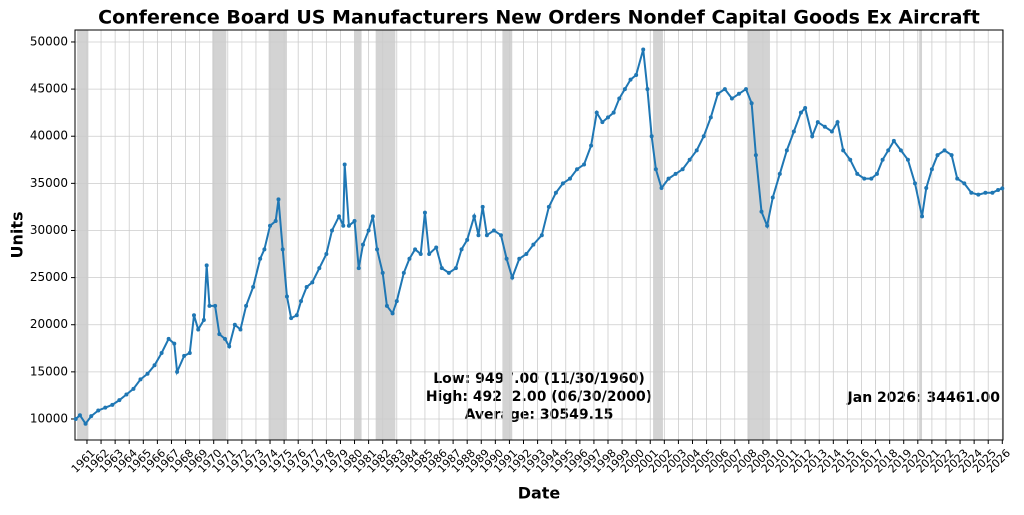 This screenshot has width=1024, height=515. Describe the element at coordinates (924, 398) in the screenshot. I see `last-value-label: Jan 2026: 34461.00` at that location.